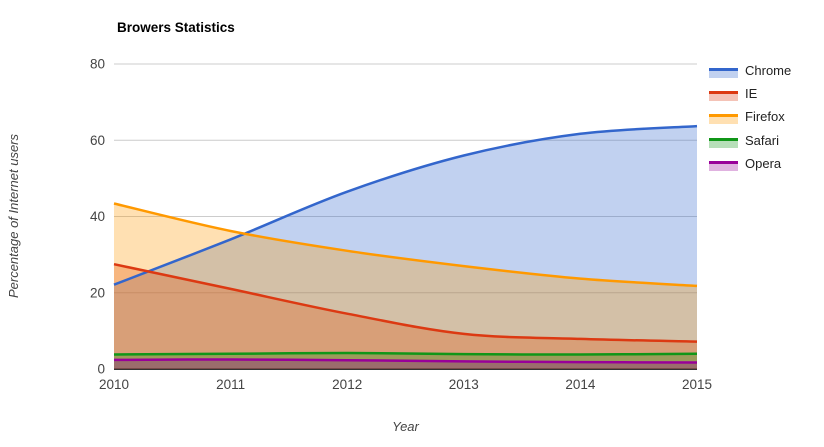  What do you see at coordinates (405, 361) in the screenshot?
I see `series-line-opera` at bounding box center [405, 361].